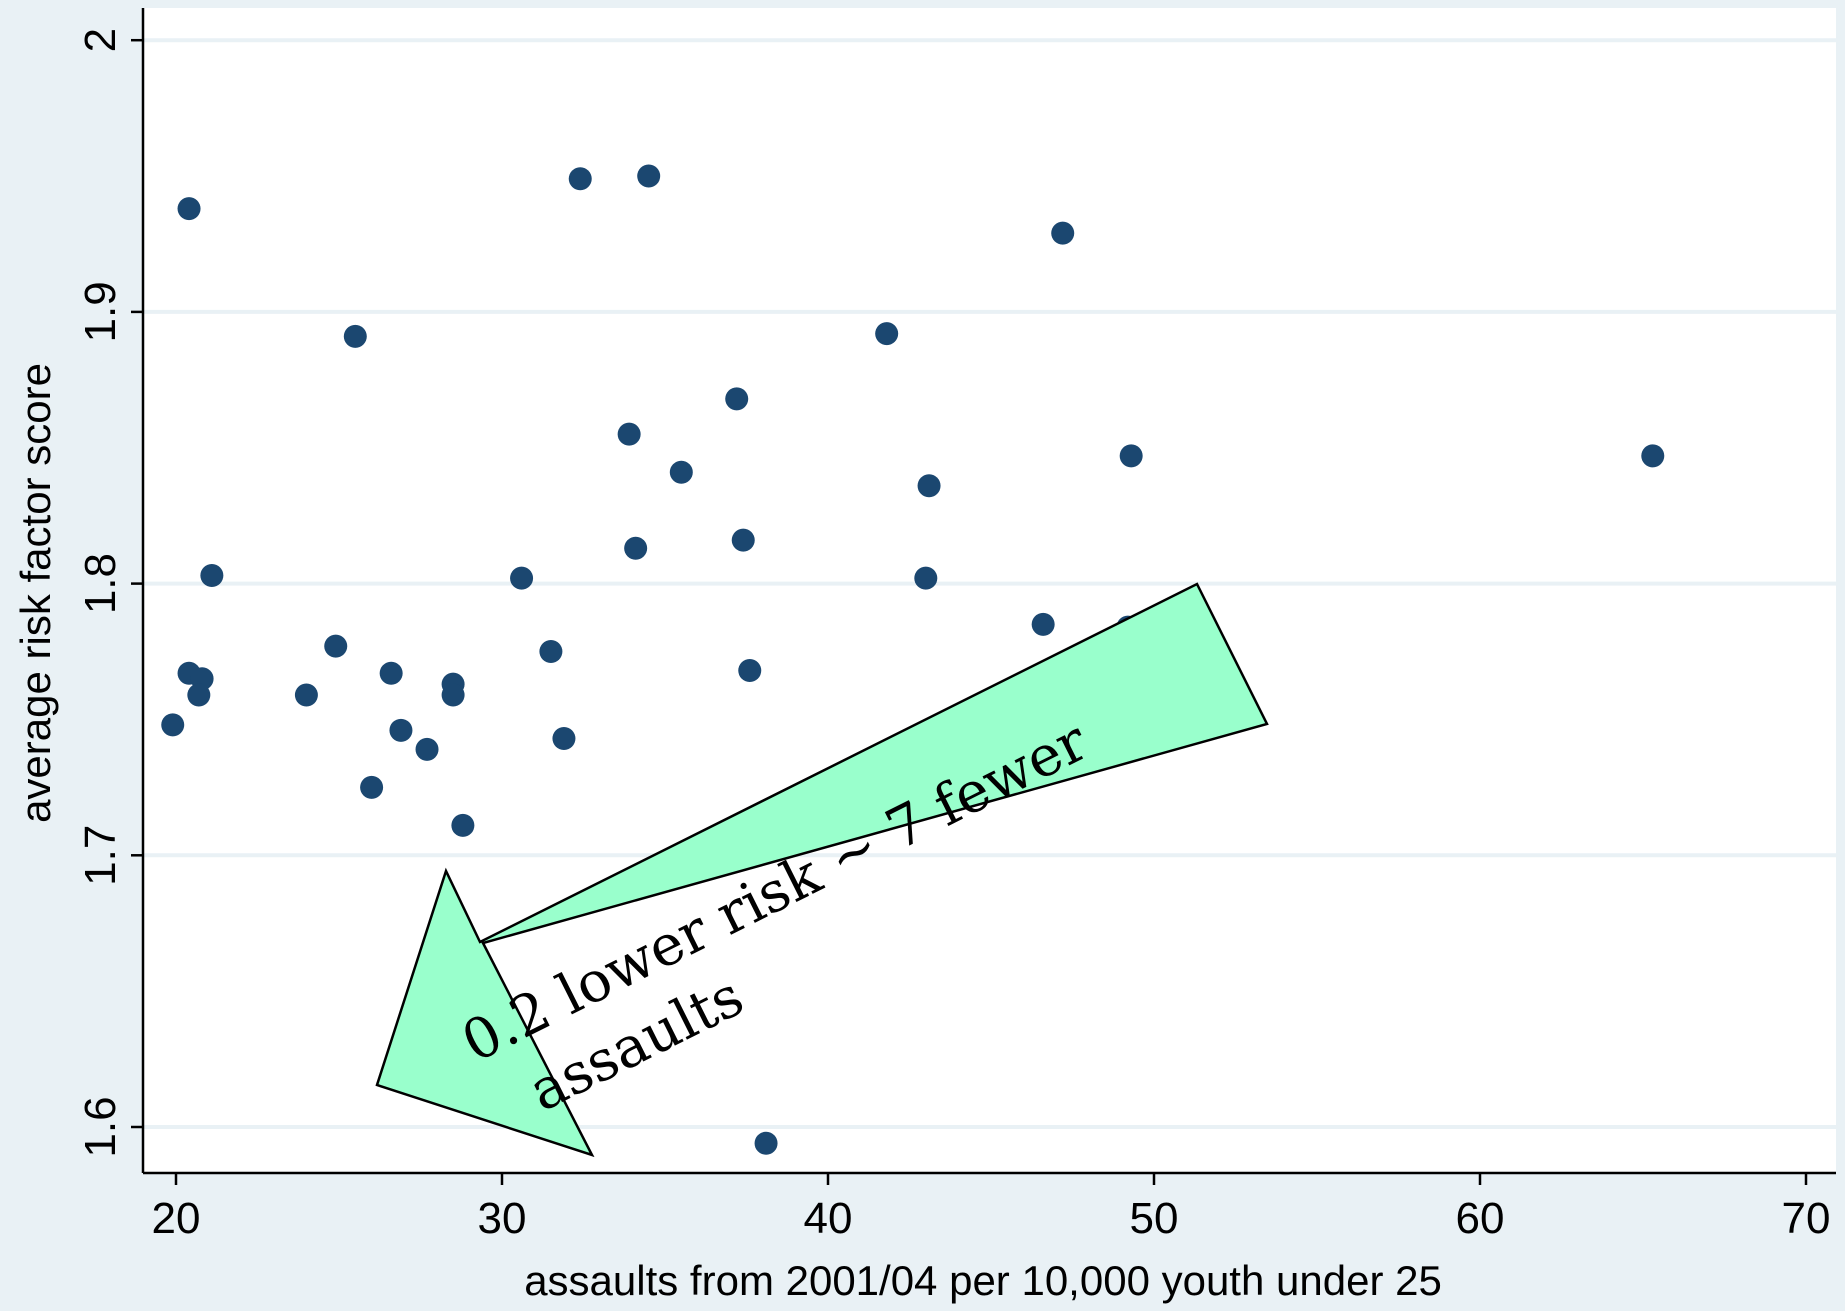  Describe the element at coordinates (100, 855) in the screenshot. I see `y-tick-label: 1.7` at that location.